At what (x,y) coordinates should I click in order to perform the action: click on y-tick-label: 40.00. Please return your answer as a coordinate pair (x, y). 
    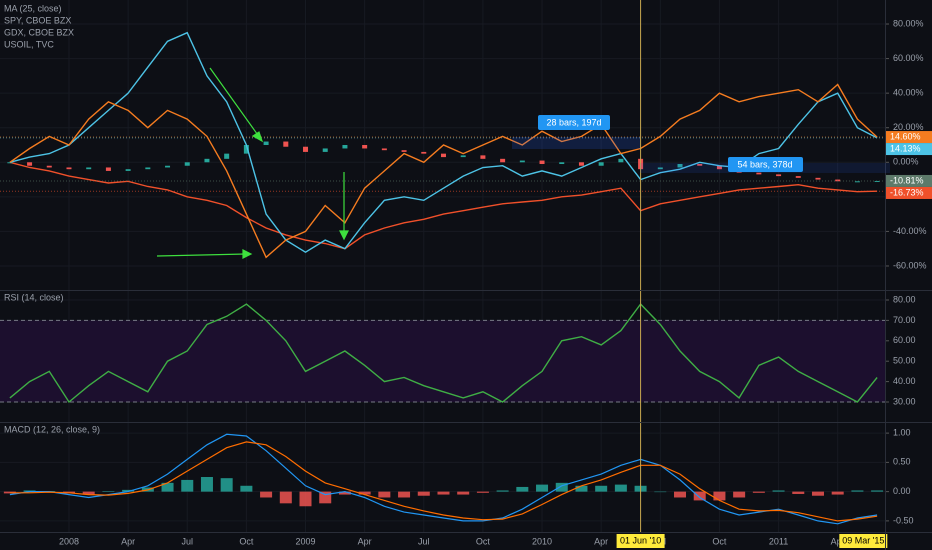
    Looking at the image, I should click on (904, 381).